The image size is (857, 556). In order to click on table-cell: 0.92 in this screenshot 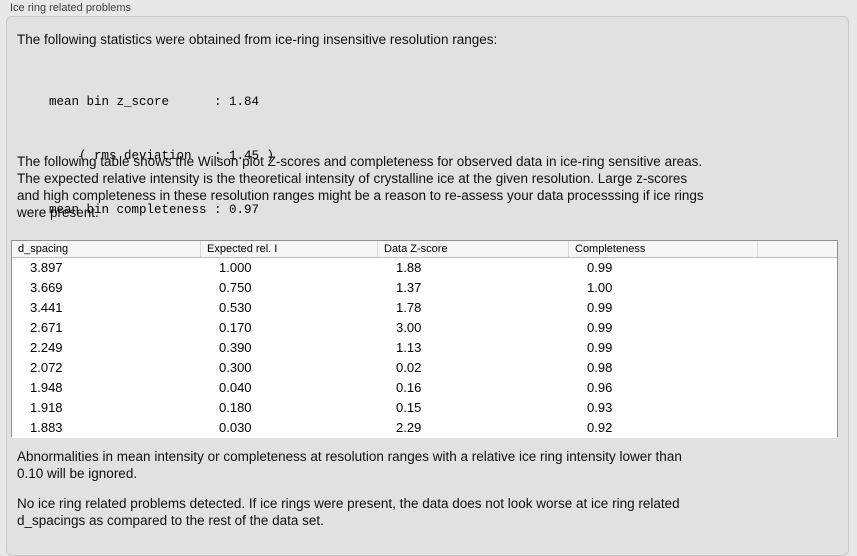, I will do `click(600, 427)`.